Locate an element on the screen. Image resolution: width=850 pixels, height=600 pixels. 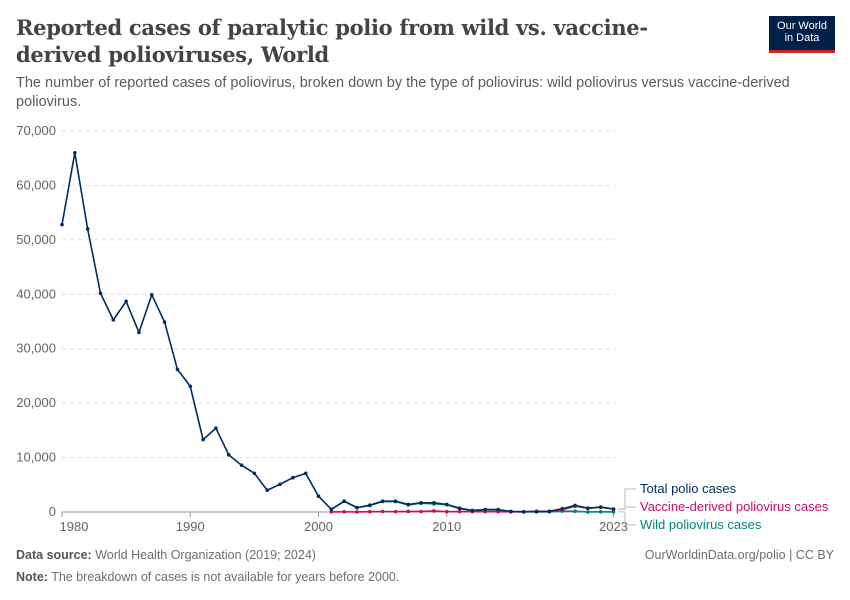
legend-label: Wild poliovirus cases is located at coordinates (701, 524).